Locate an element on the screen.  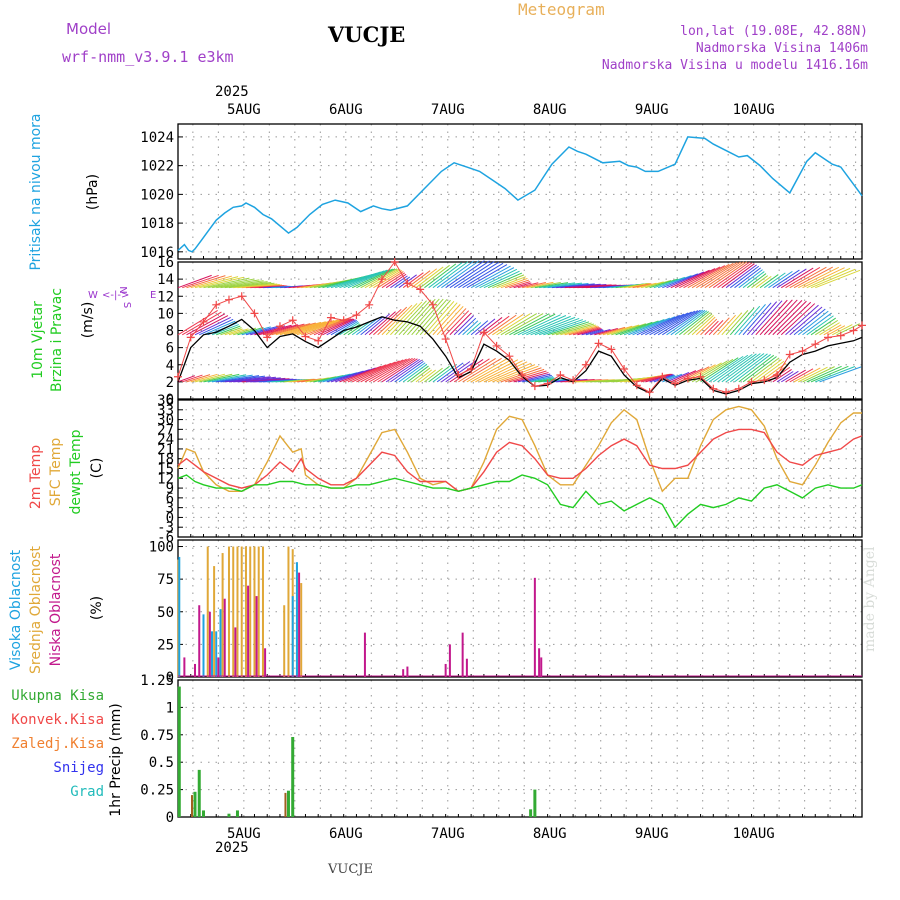
meteogram-label: Meteogram is located at coordinates (561, 9).